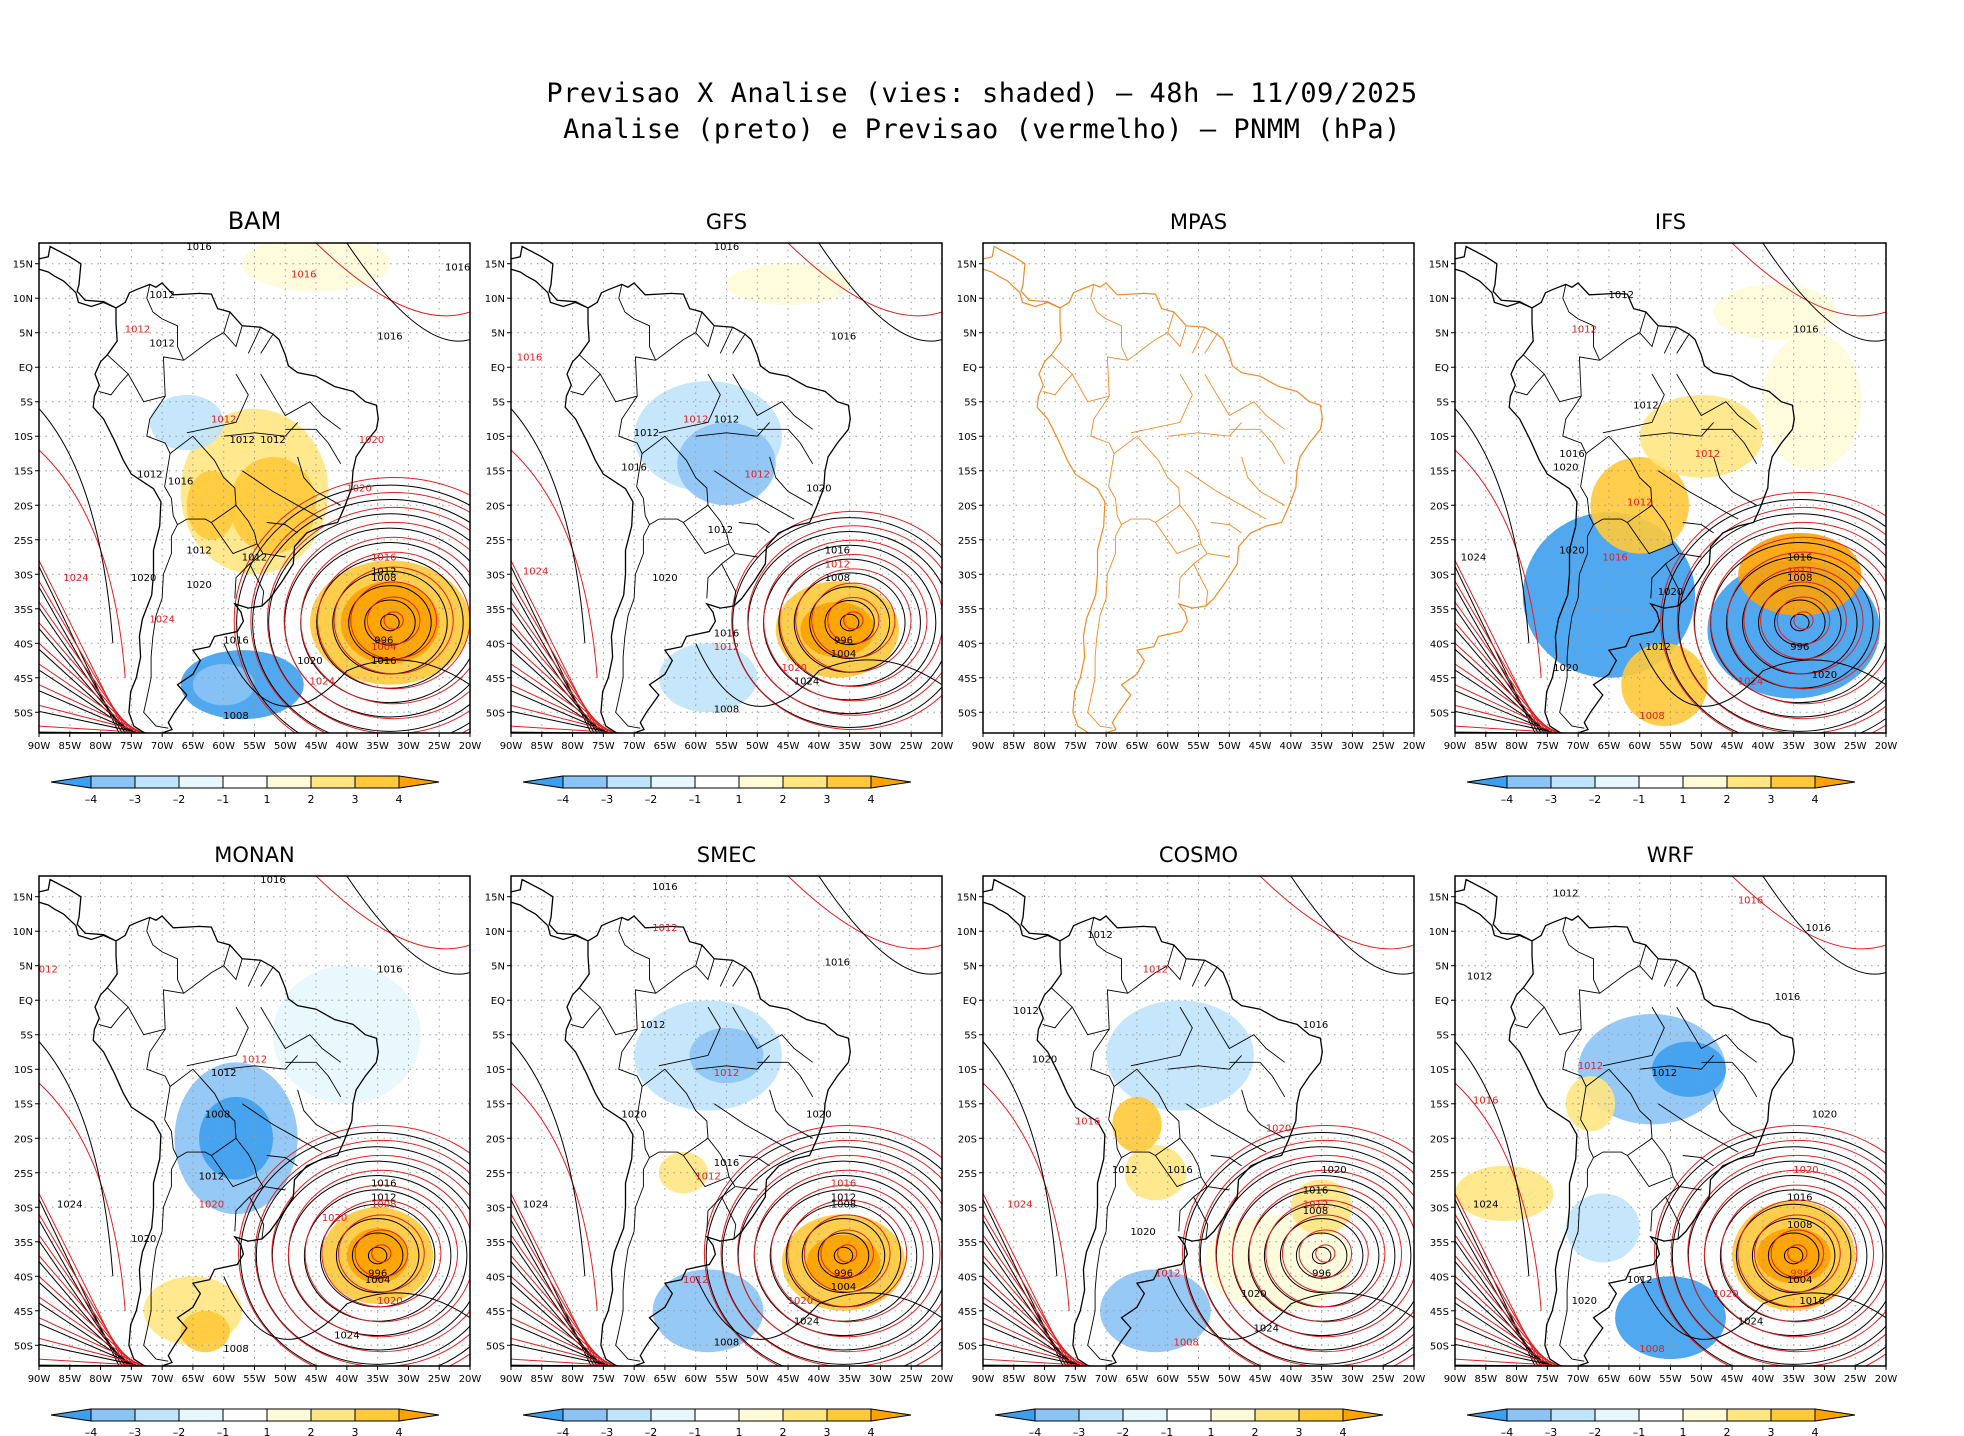  I want to click on colorbar-label: 1, so click(267, 1431).